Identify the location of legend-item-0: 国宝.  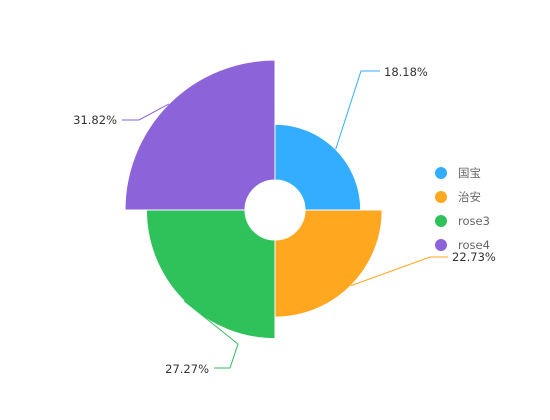
(458, 173).